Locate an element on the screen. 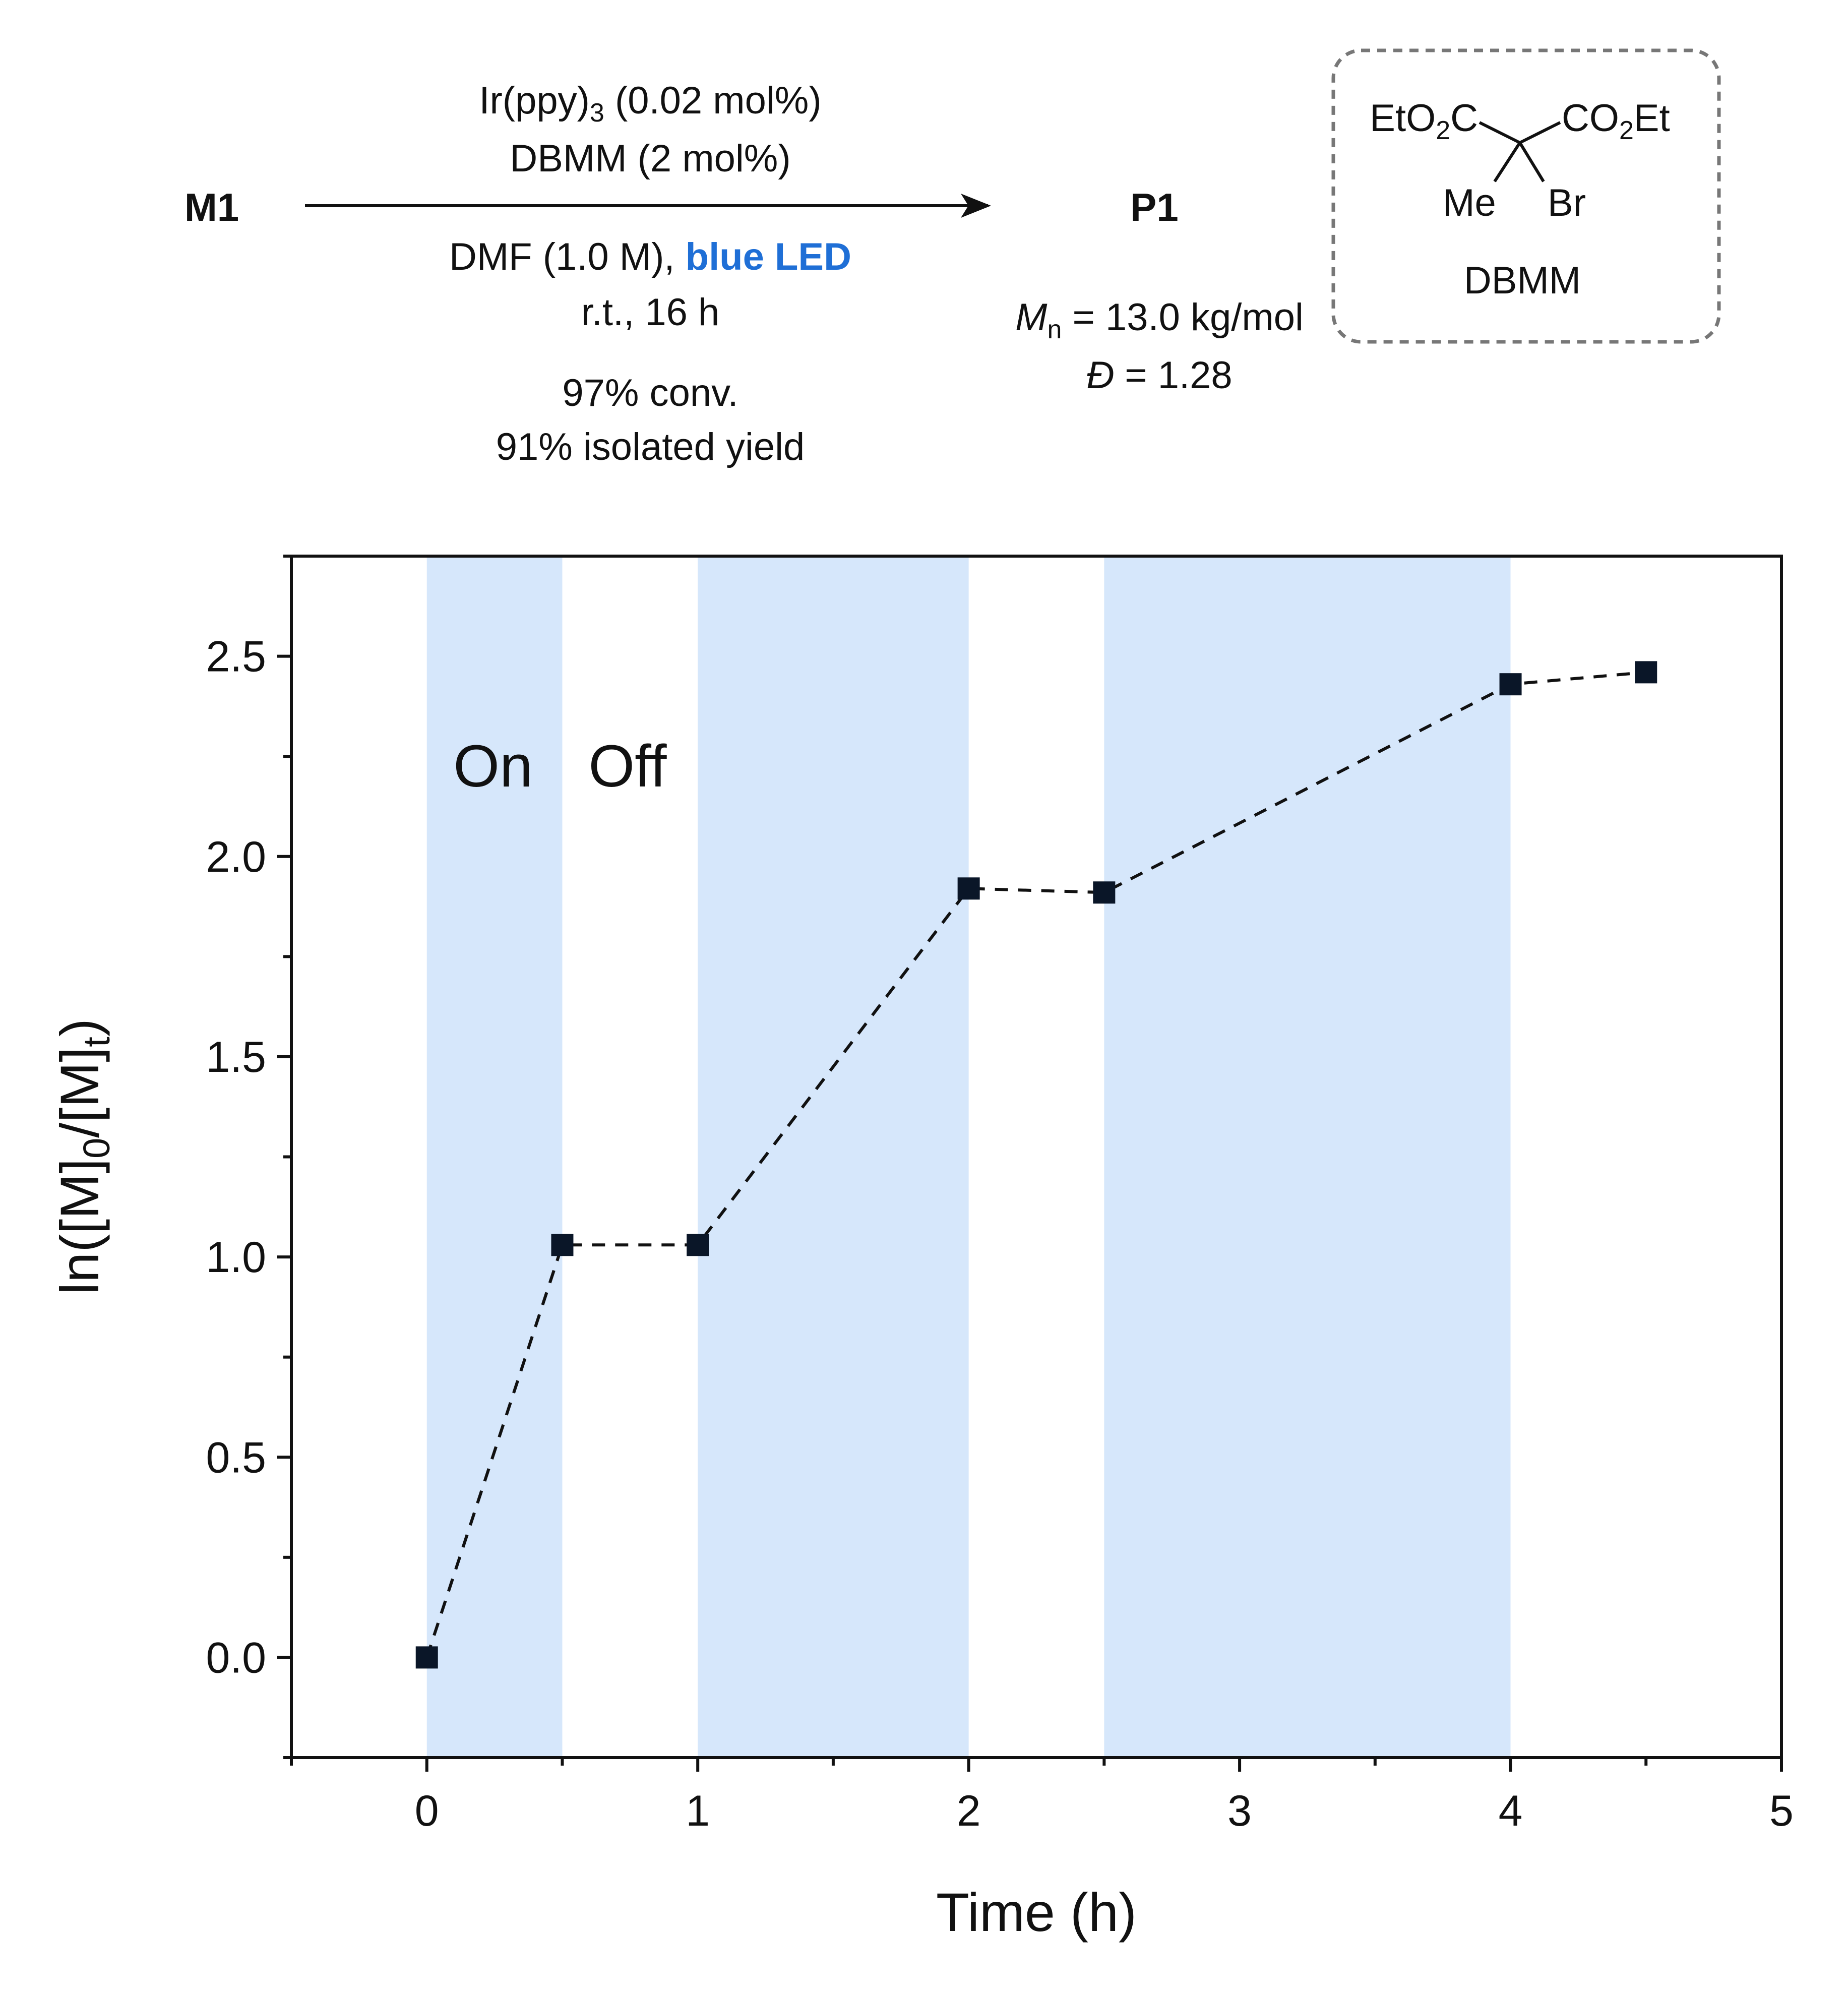 Image resolution: width=1848 pixels, height=1992 pixels. dbmm-bond-methyl is located at coordinates (1507, 162).